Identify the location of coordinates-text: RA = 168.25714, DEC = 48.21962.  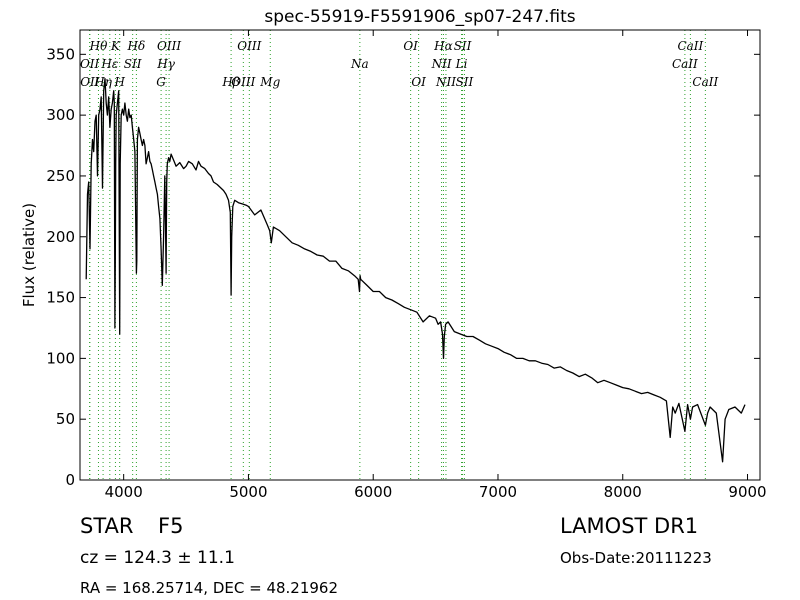
(209, 588).